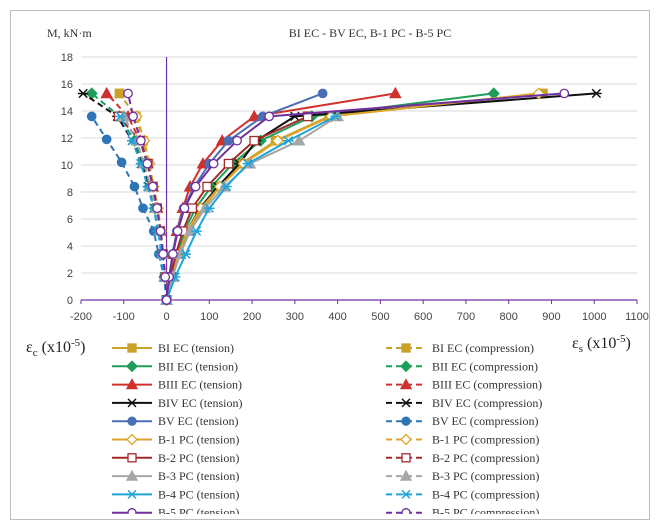 Image resolution: width=656 pixels, height=520 pixels. I want to click on x-label-right-end: ), so click(628, 343).